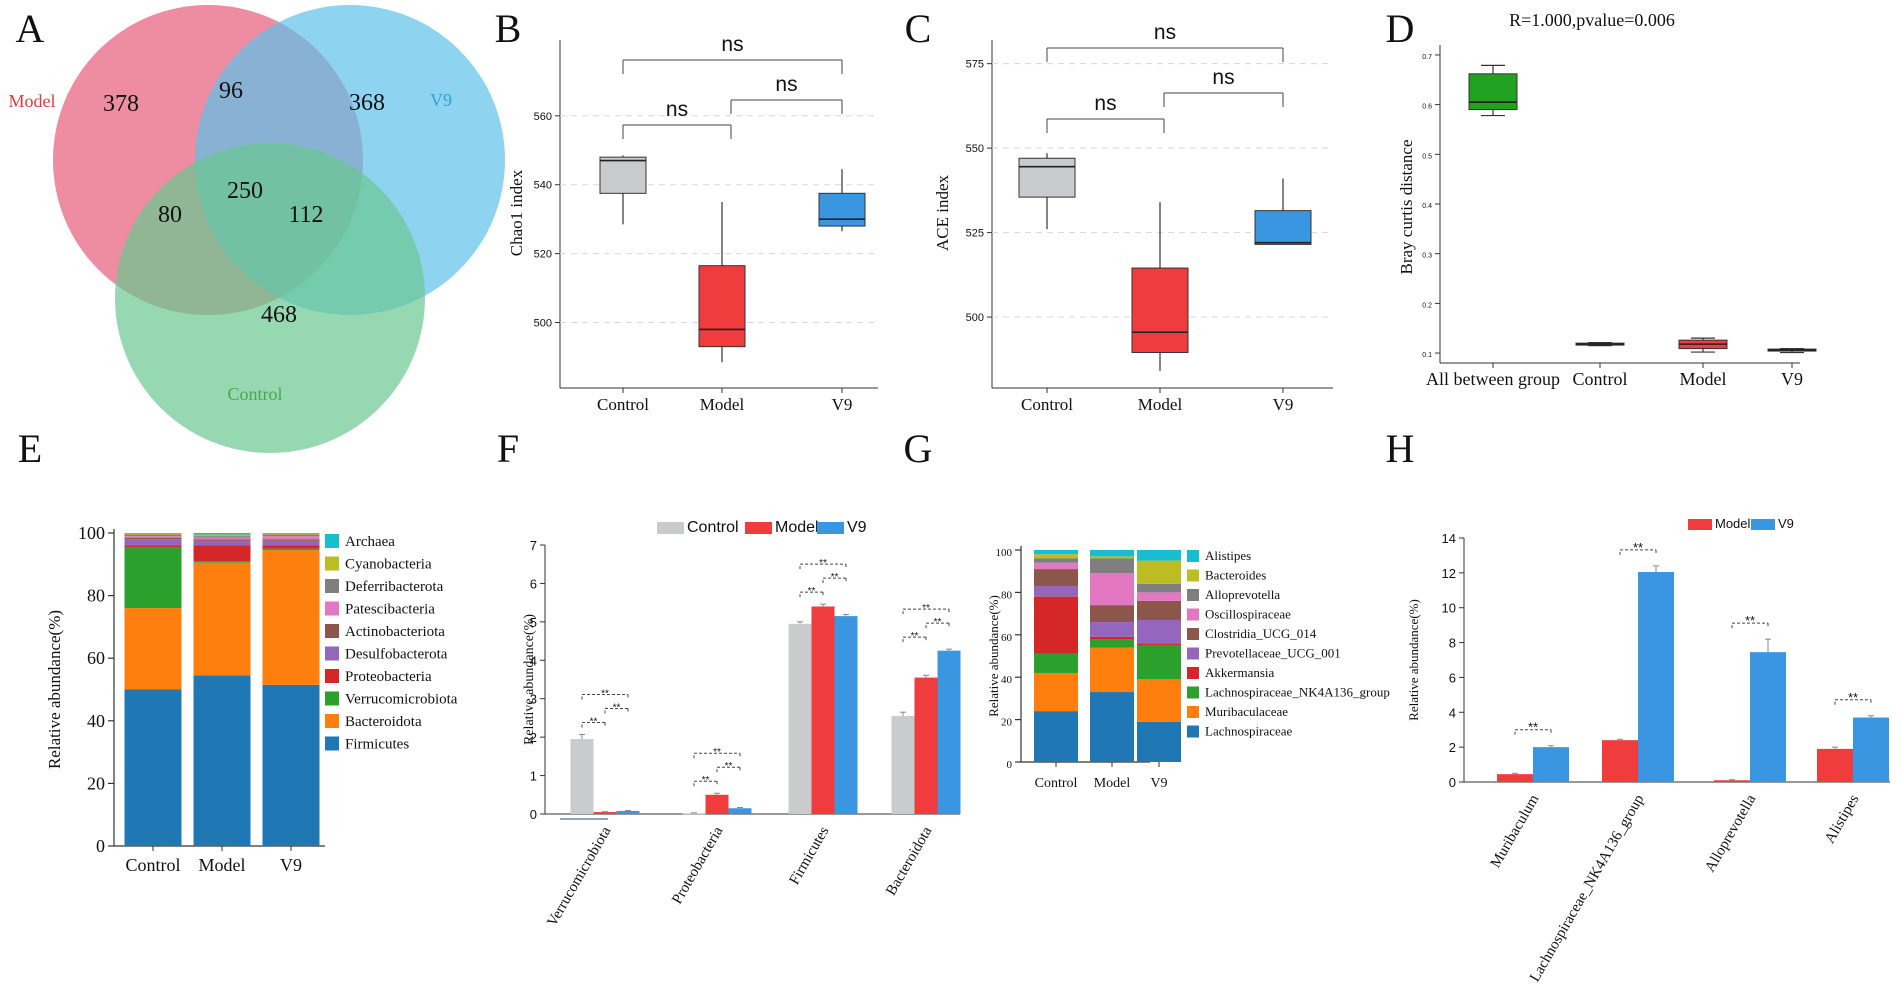 Image resolution: width=1902 pixels, height=984 pixels. What do you see at coordinates (1427, 355) in the screenshot?
I see `y-tick-label: 0.1` at bounding box center [1427, 355].